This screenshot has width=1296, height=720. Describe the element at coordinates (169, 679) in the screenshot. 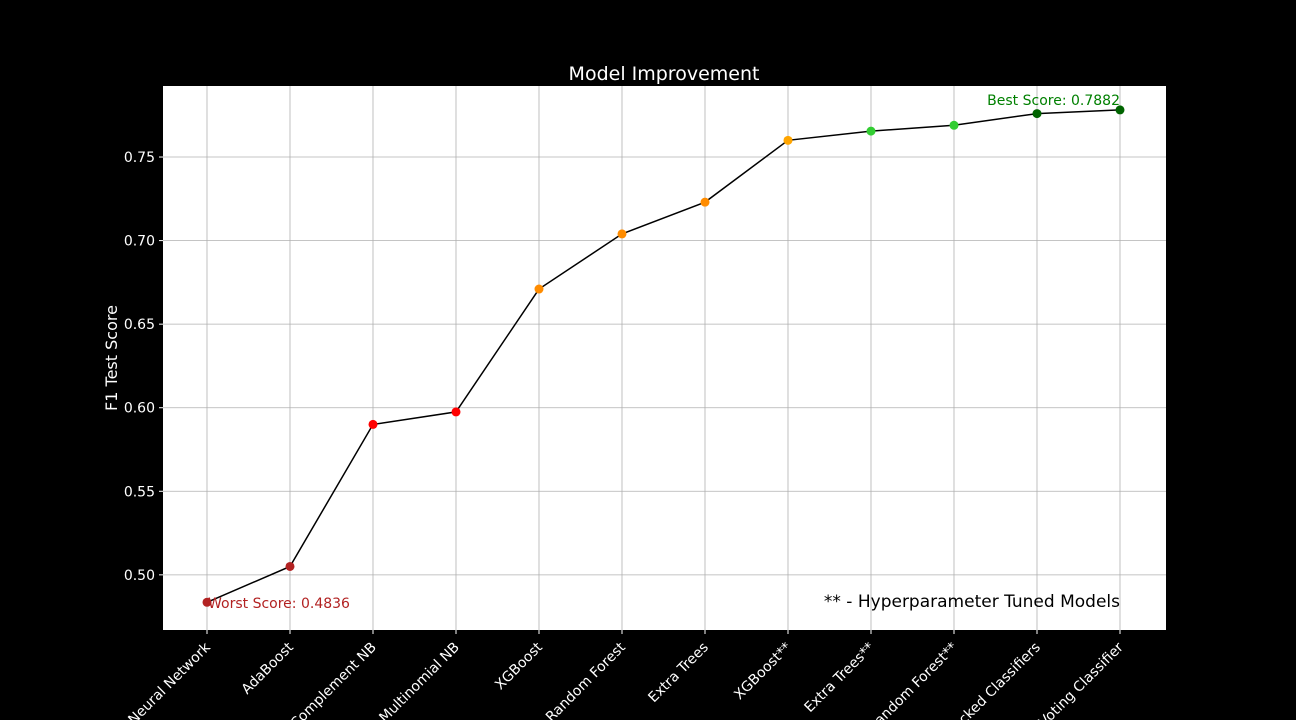

I see `x-tick-label: Neural Network` at that location.